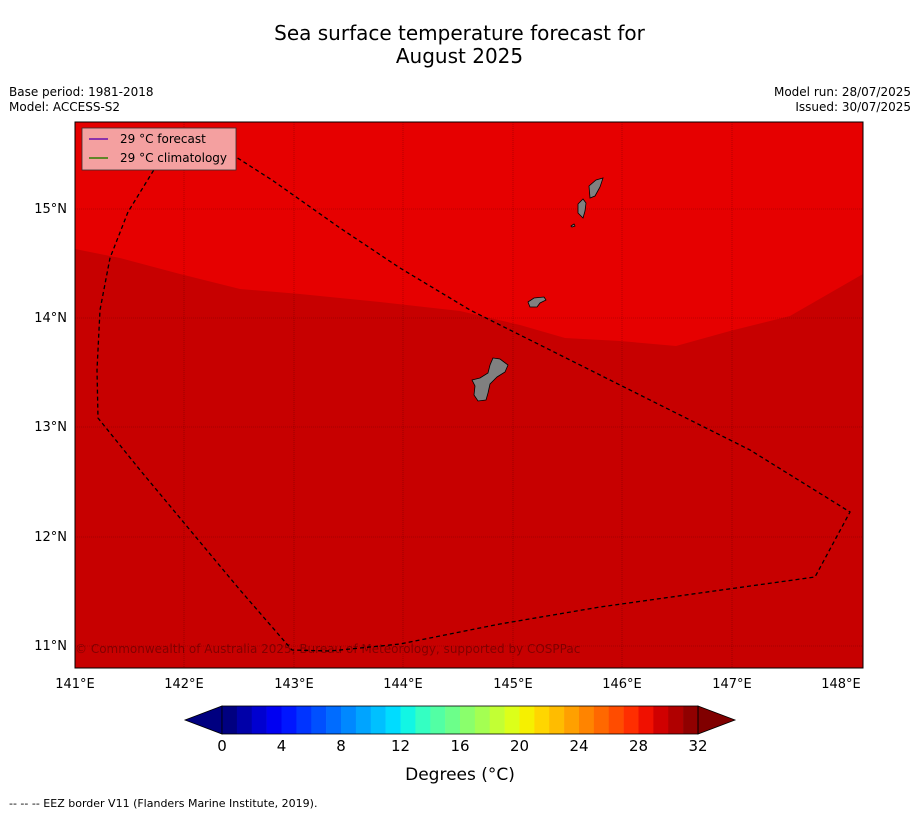  I want to click on title-line-2: August 2025, so click(459, 56).